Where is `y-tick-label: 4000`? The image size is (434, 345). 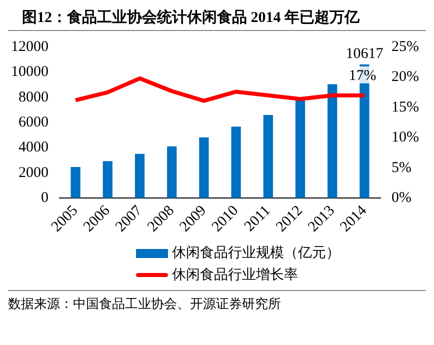
y-tick-label: 4000 is located at coordinates (33, 148).